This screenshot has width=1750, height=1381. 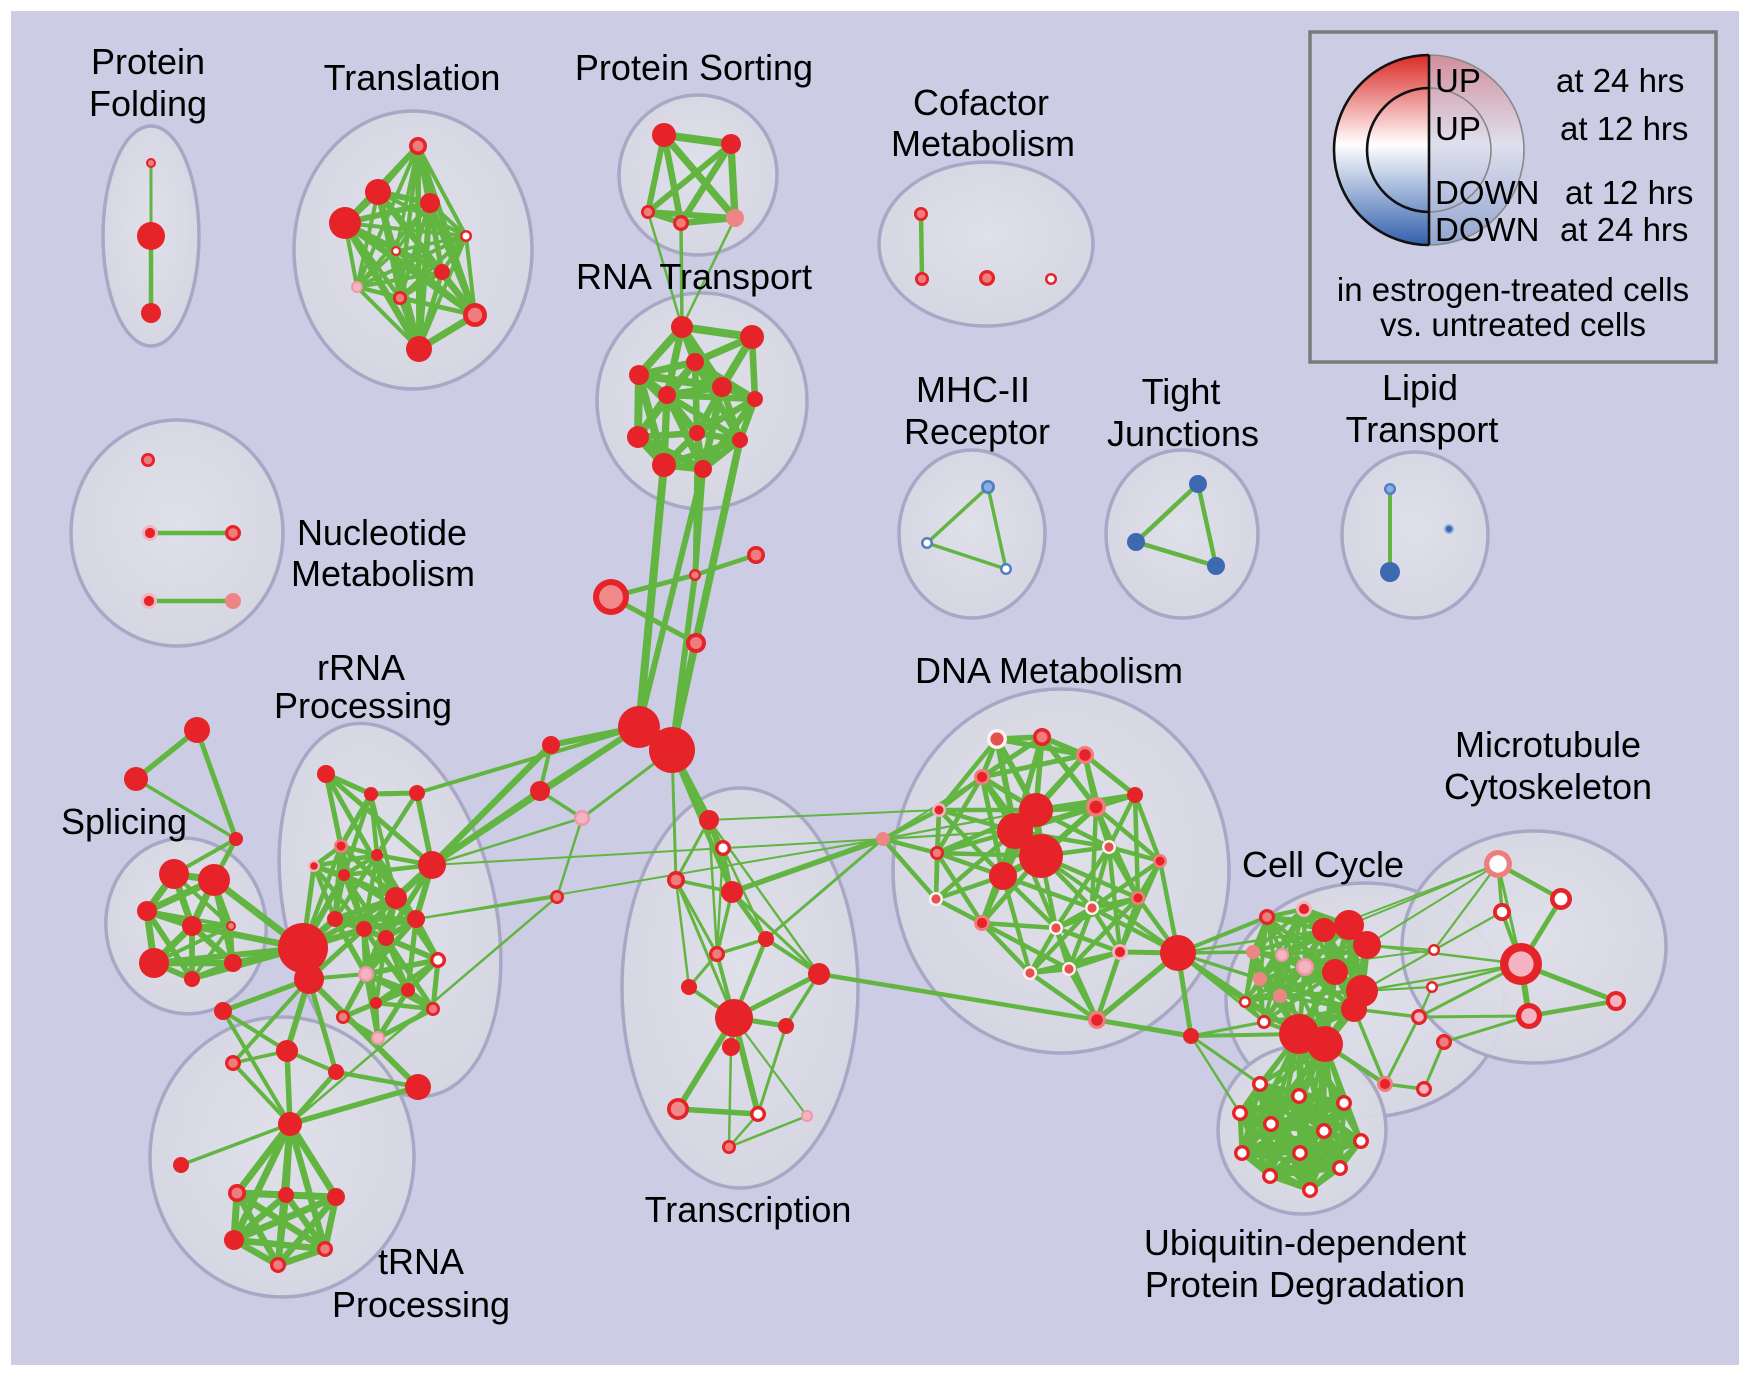 What do you see at coordinates (1548, 786) in the screenshot?
I see `svg-text: Cytoskeleton` at bounding box center [1548, 786].